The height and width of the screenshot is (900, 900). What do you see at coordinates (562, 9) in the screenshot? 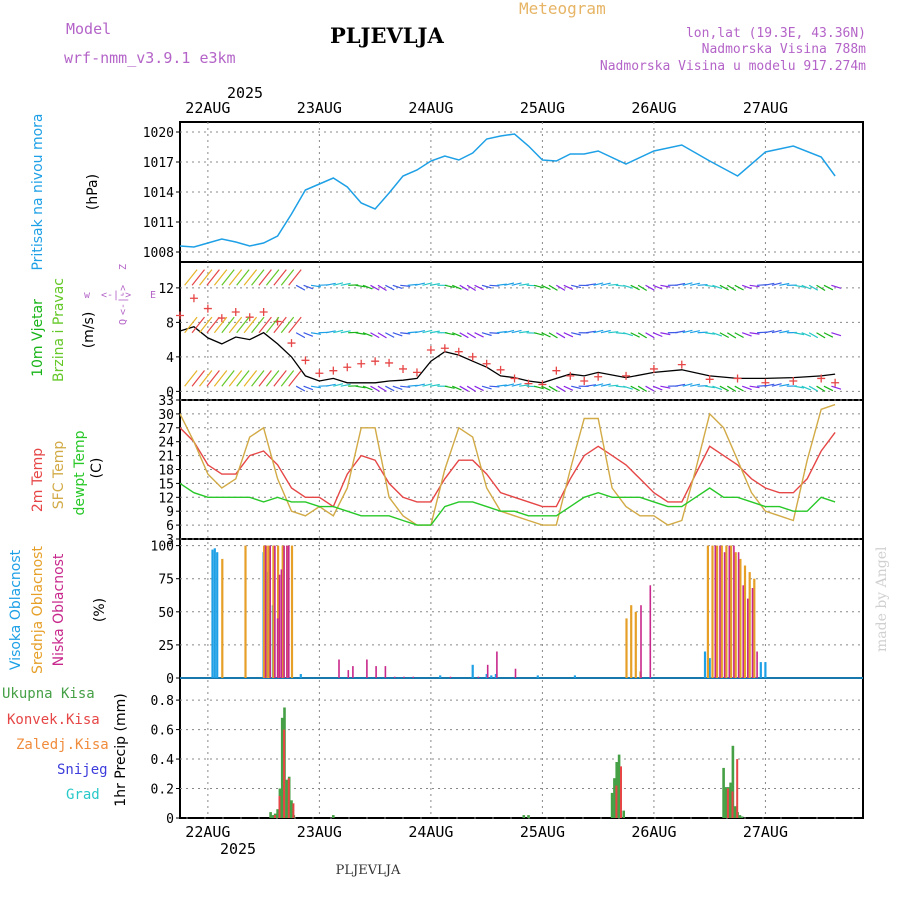
I see `product-title: Meteogram` at bounding box center [562, 9].